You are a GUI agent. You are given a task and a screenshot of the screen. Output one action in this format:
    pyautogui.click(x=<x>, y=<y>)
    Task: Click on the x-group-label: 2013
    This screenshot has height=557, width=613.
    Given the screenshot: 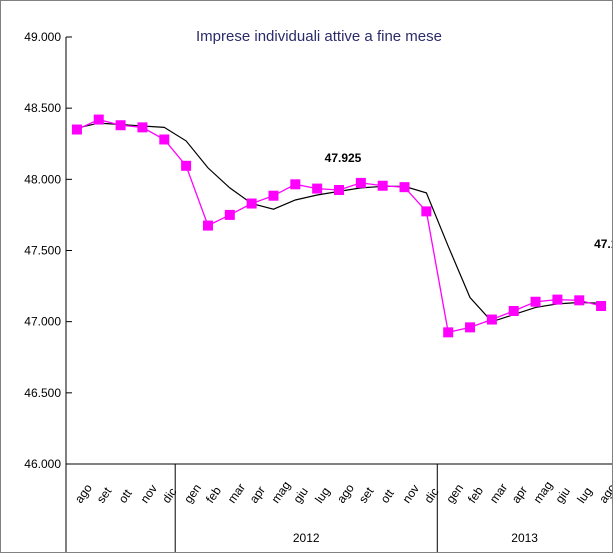 What is the action you would take?
    pyautogui.click(x=524, y=538)
    